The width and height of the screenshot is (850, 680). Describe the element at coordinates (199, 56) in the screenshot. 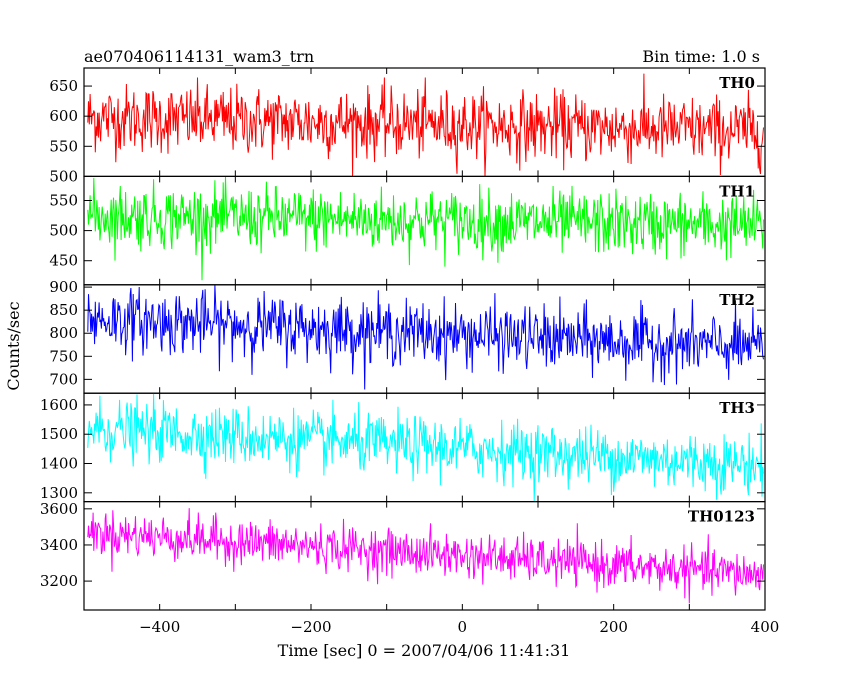

I see `chart-title: ae070406114131_wam3_trn` at that location.